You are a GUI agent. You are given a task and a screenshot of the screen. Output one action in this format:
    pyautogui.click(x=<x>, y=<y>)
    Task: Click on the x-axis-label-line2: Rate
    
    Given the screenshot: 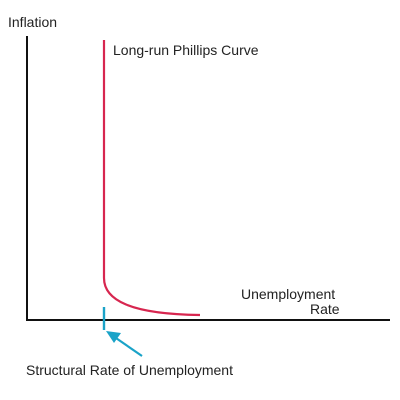 What is the action you would take?
    pyautogui.click(x=325, y=309)
    